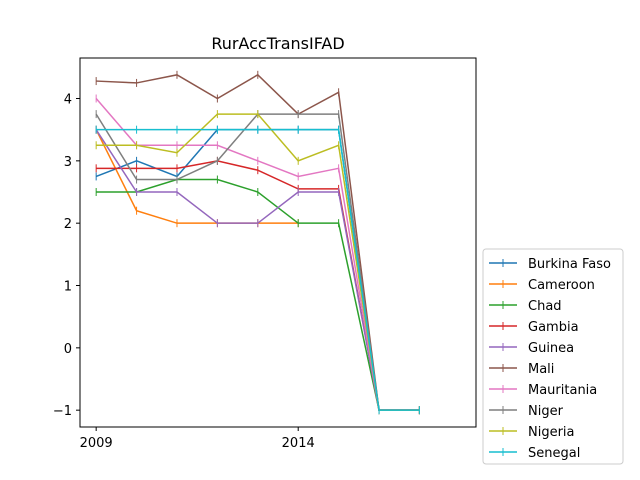 This screenshot has width=640, height=480. What do you see at coordinates (197, 439) in the screenshot?
I see `x-axis: 2009 2014` at bounding box center [197, 439].